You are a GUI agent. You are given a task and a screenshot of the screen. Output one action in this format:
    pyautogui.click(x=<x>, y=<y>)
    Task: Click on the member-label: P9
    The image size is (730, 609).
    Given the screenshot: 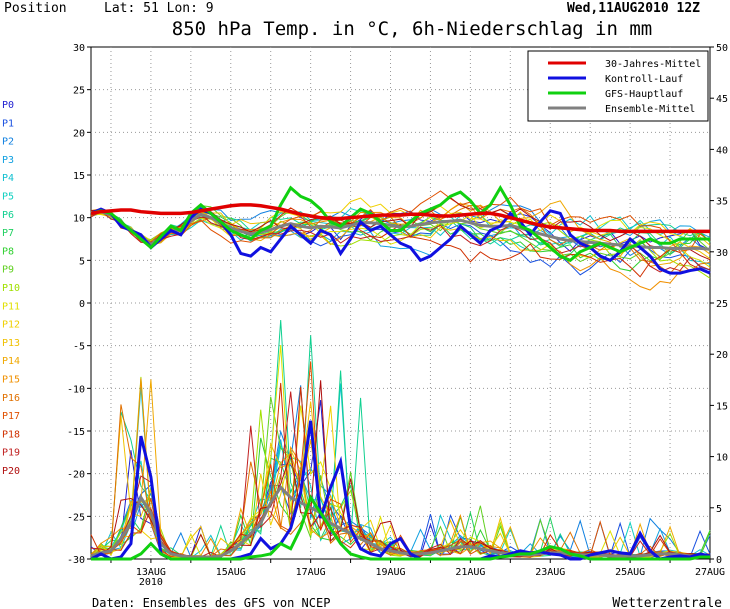 What is the action you would take?
    pyautogui.click(x=8, y=270)
    